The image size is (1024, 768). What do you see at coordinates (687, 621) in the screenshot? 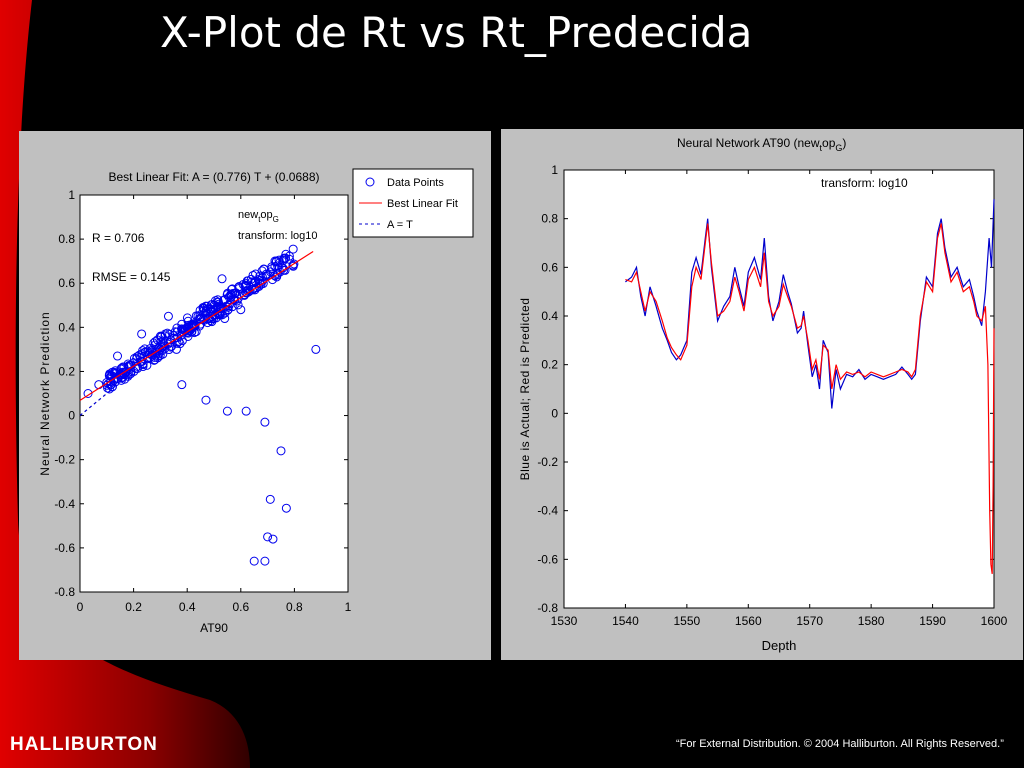
I see `line-xtick-label: 1550` at bounding box center [687, 621].